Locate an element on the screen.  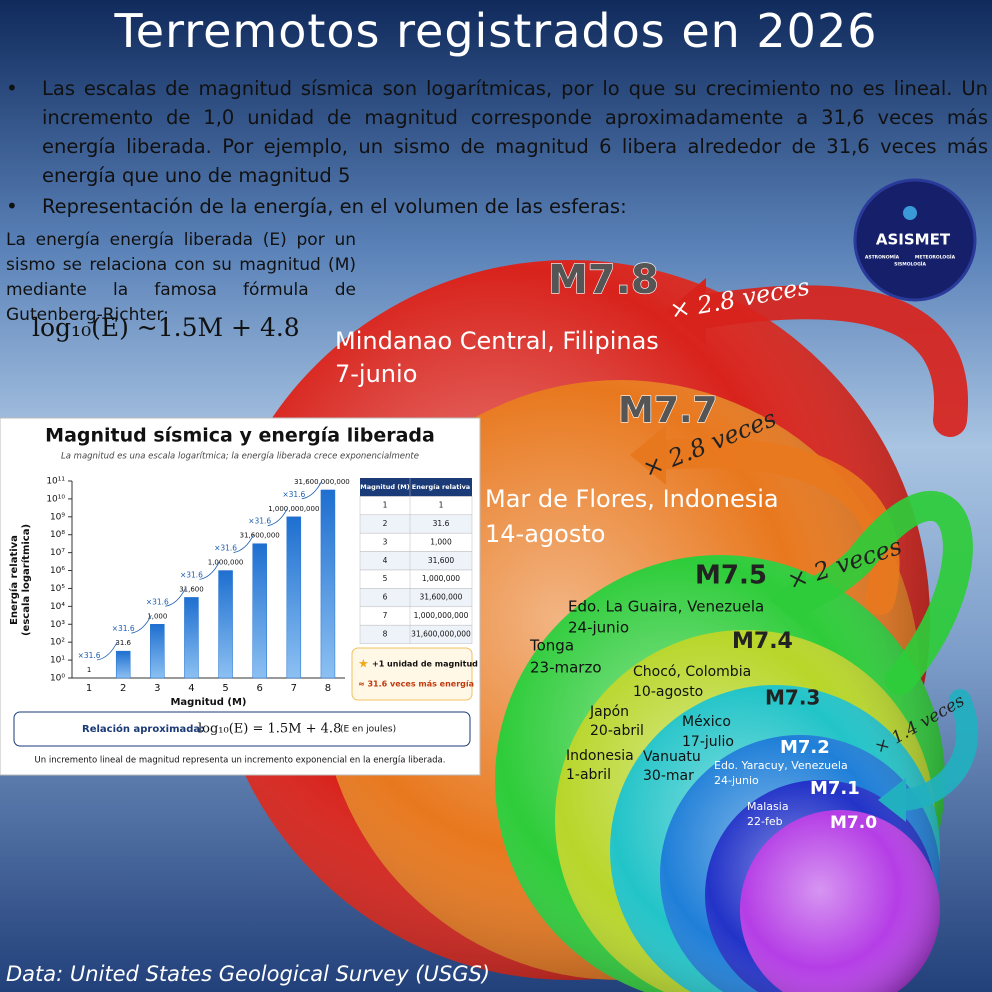
event-date: 22-feb is located at coordinates (765, 821).